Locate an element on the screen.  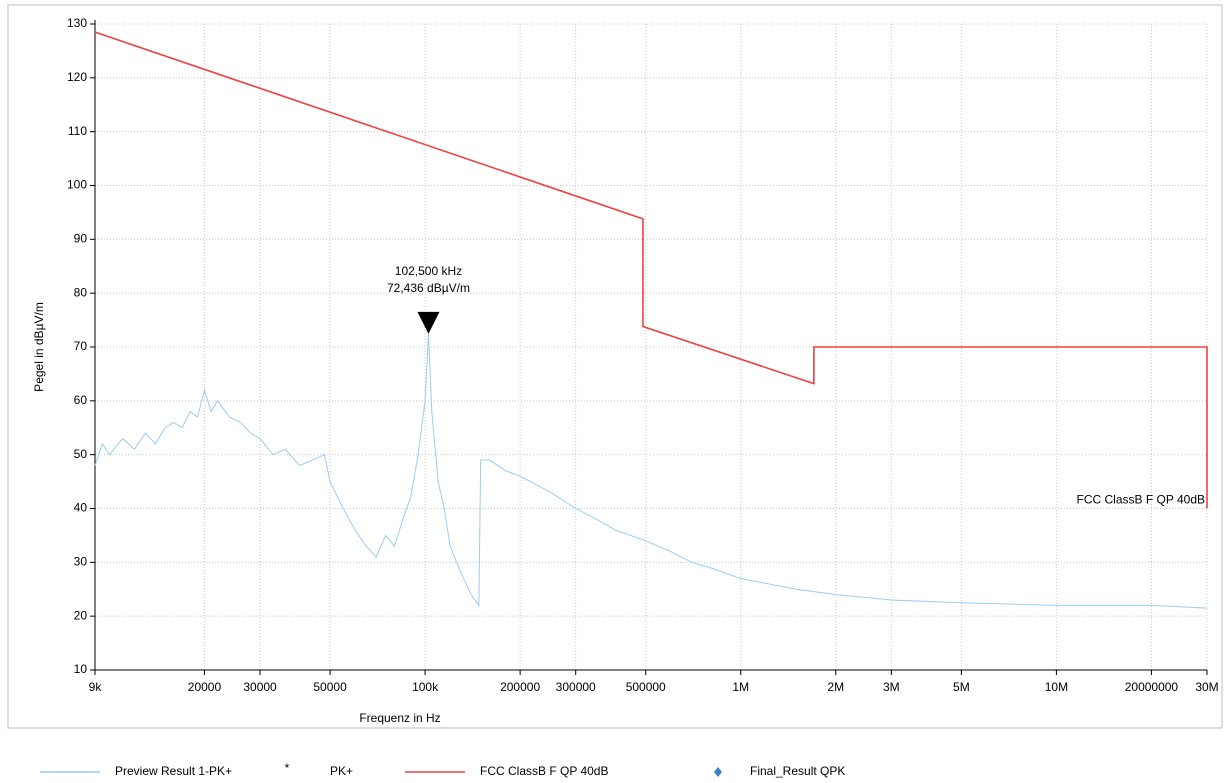
x-tick-label: 10M is located at coordinates (1056, 687).